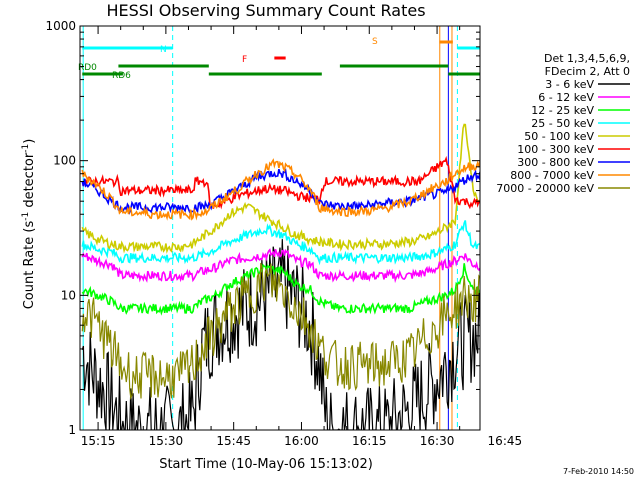 The width and height of the screenshot is (640, 480). I want to click on legend-entry-label: 25 - 50 keV, so click(562, 123).